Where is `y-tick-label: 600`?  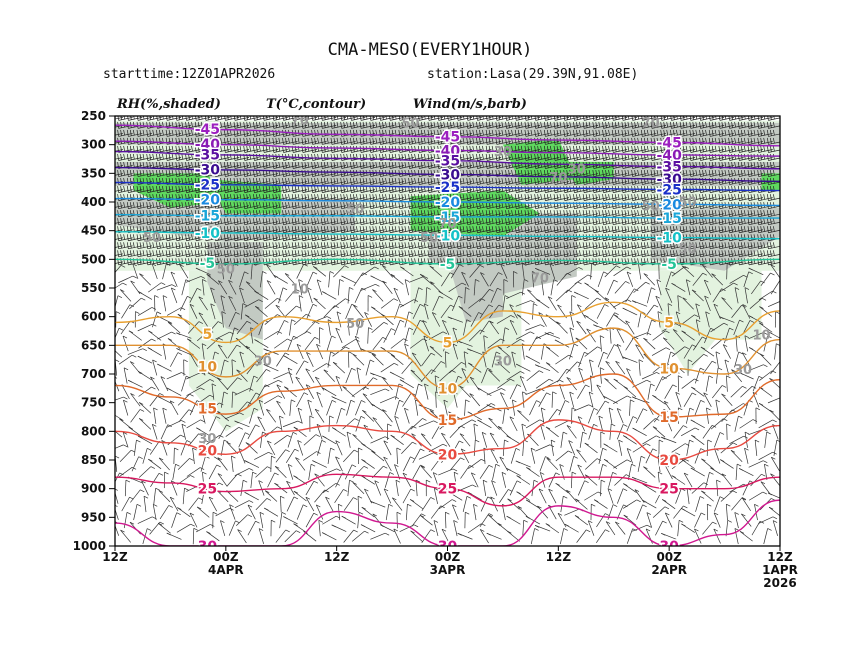 y-tick-label: 600 is located at coordinates (93, 317).